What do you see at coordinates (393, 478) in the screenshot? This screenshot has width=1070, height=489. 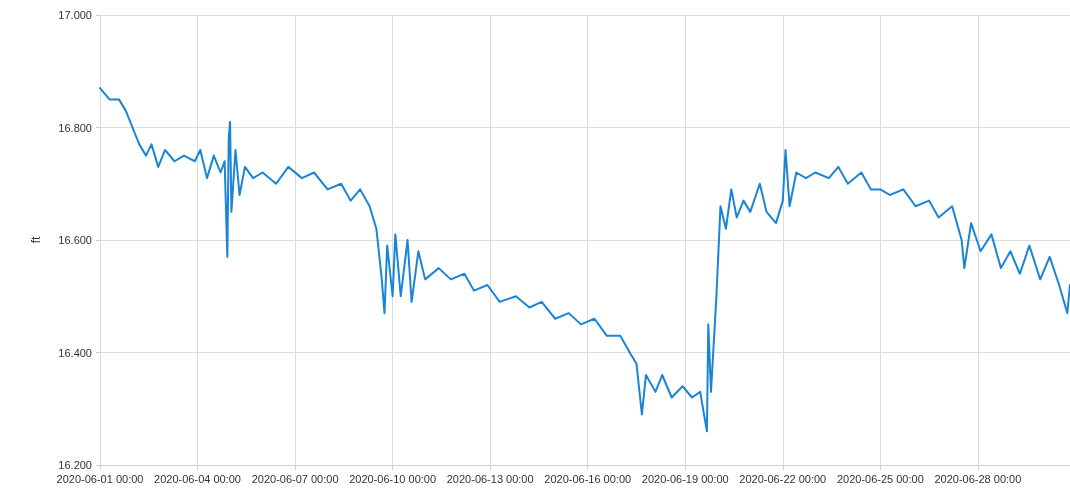 I see `x-tick-label: 2020-06-10 00:00` at bounding box center [393, 478].